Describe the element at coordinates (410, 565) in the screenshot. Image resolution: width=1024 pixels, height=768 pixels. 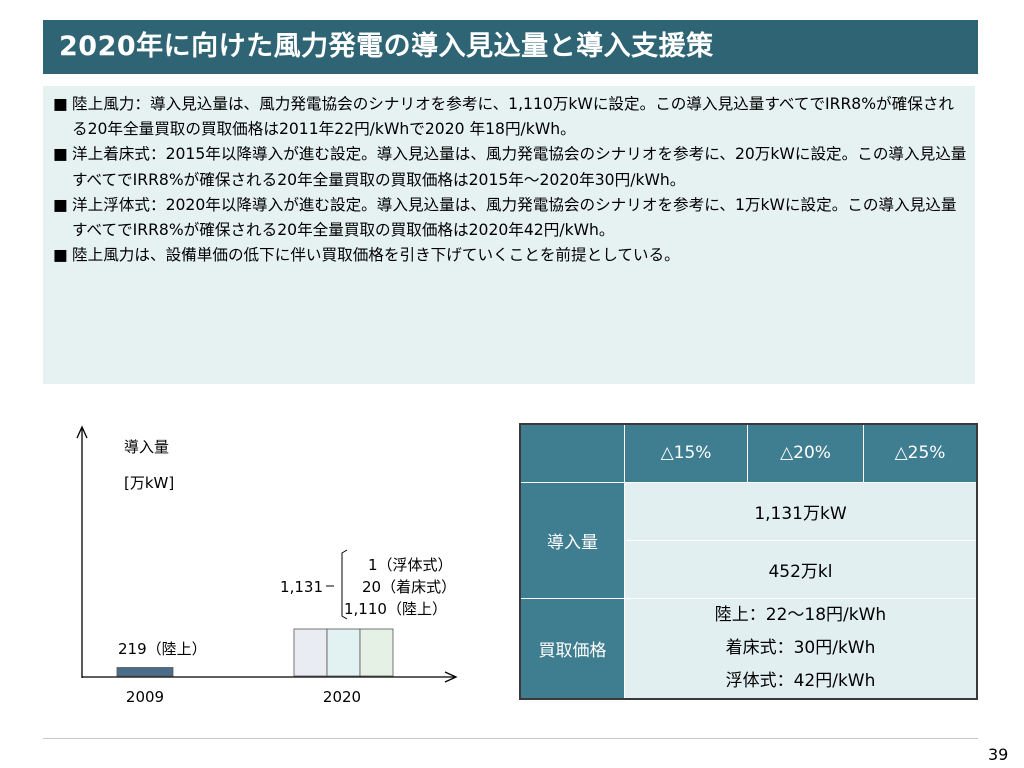
I see `floating-label: 1（浮体式）` at that location.